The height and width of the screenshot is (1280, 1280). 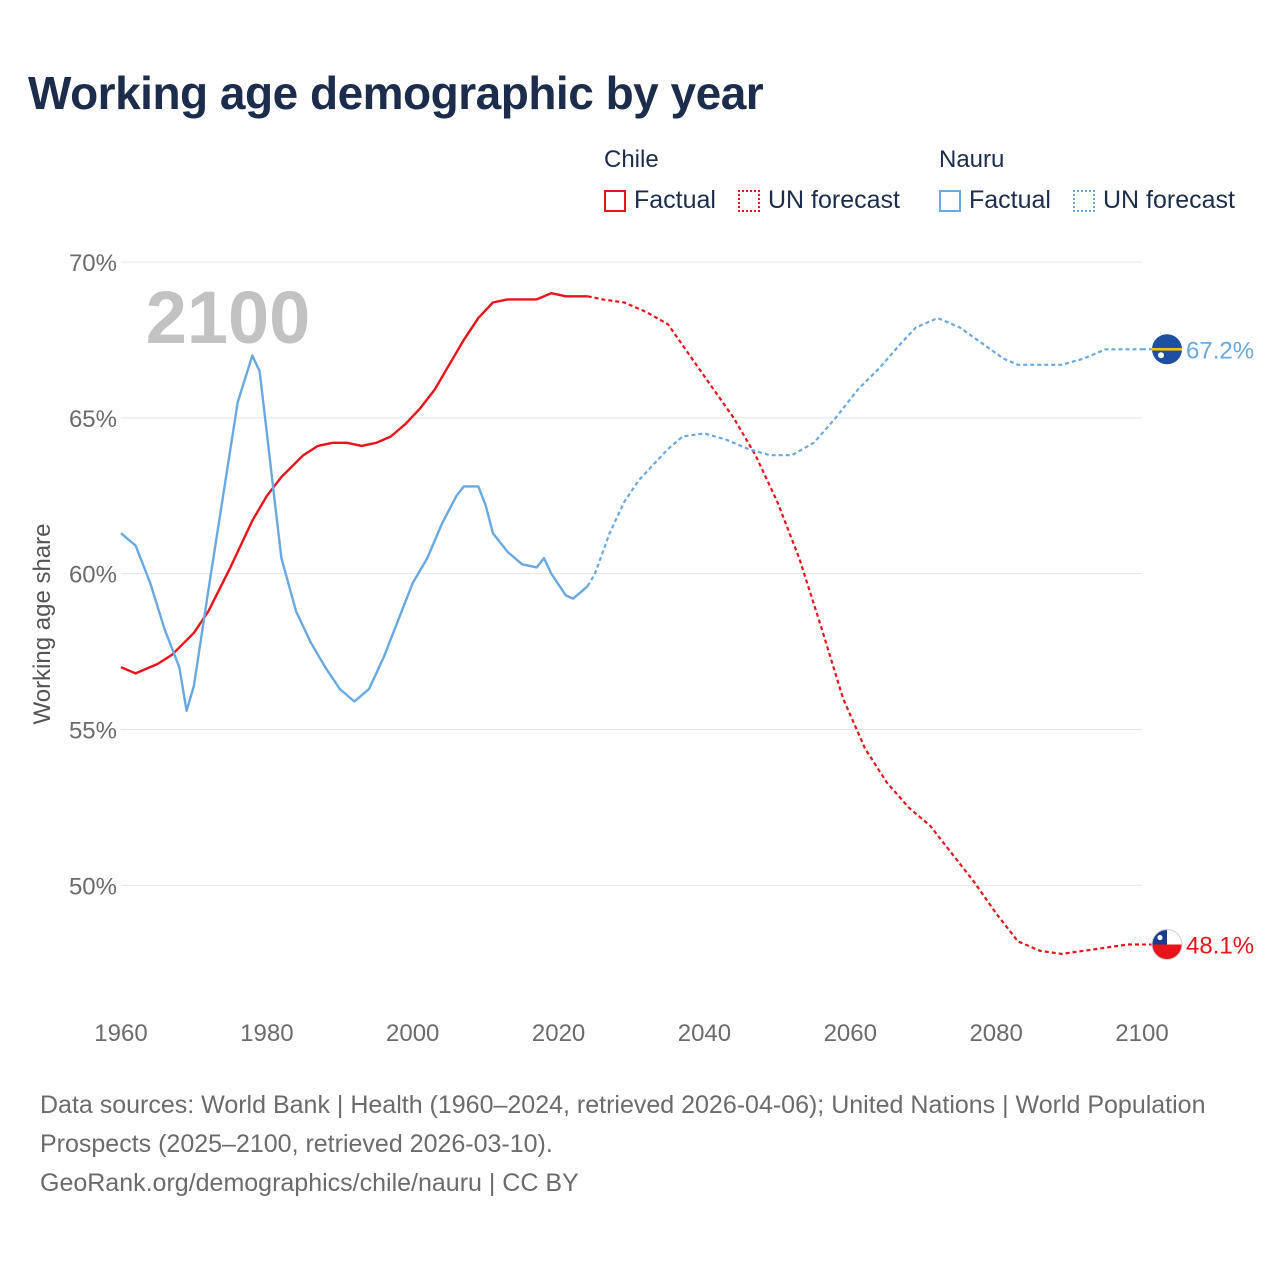 What do you see at coordinates (93, 886) in the screenshot?
I see `y-tick-label: 50%` at bounding box center [93, 886].